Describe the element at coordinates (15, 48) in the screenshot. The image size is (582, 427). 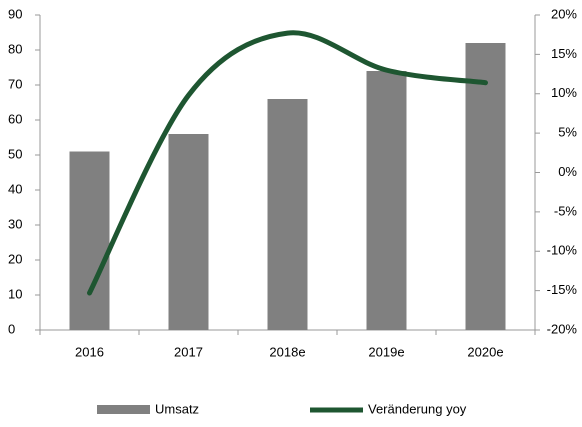
I see `y-tick-label: 80` at that location.